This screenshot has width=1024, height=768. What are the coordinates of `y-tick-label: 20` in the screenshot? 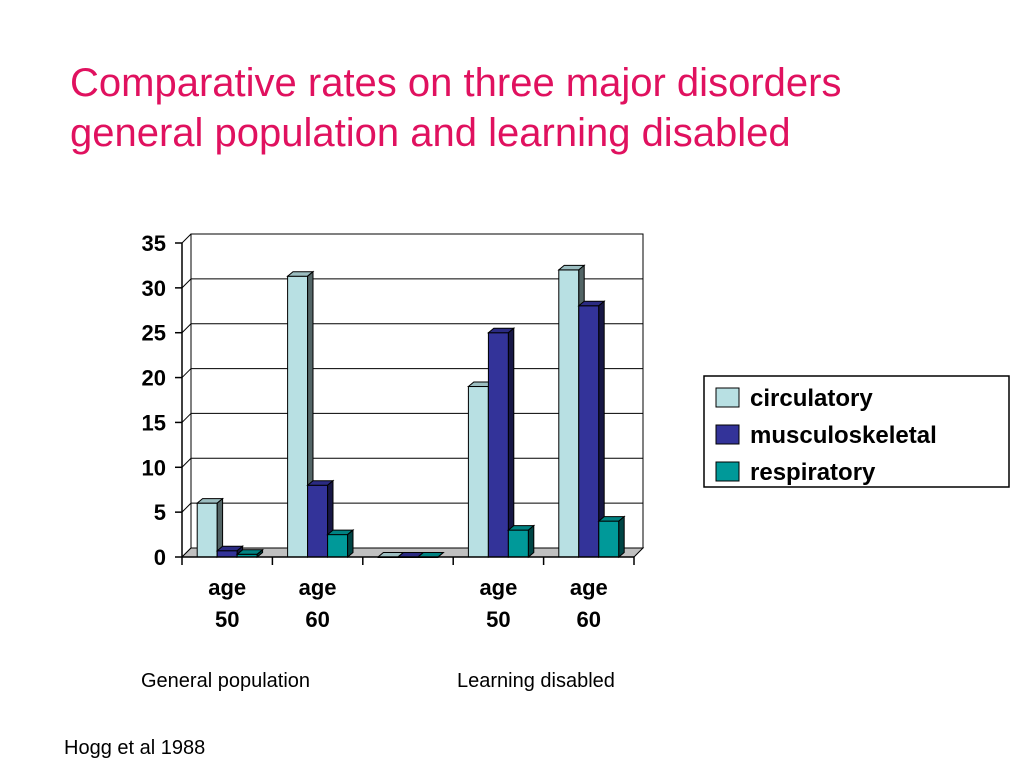 It's located at (154, 378).